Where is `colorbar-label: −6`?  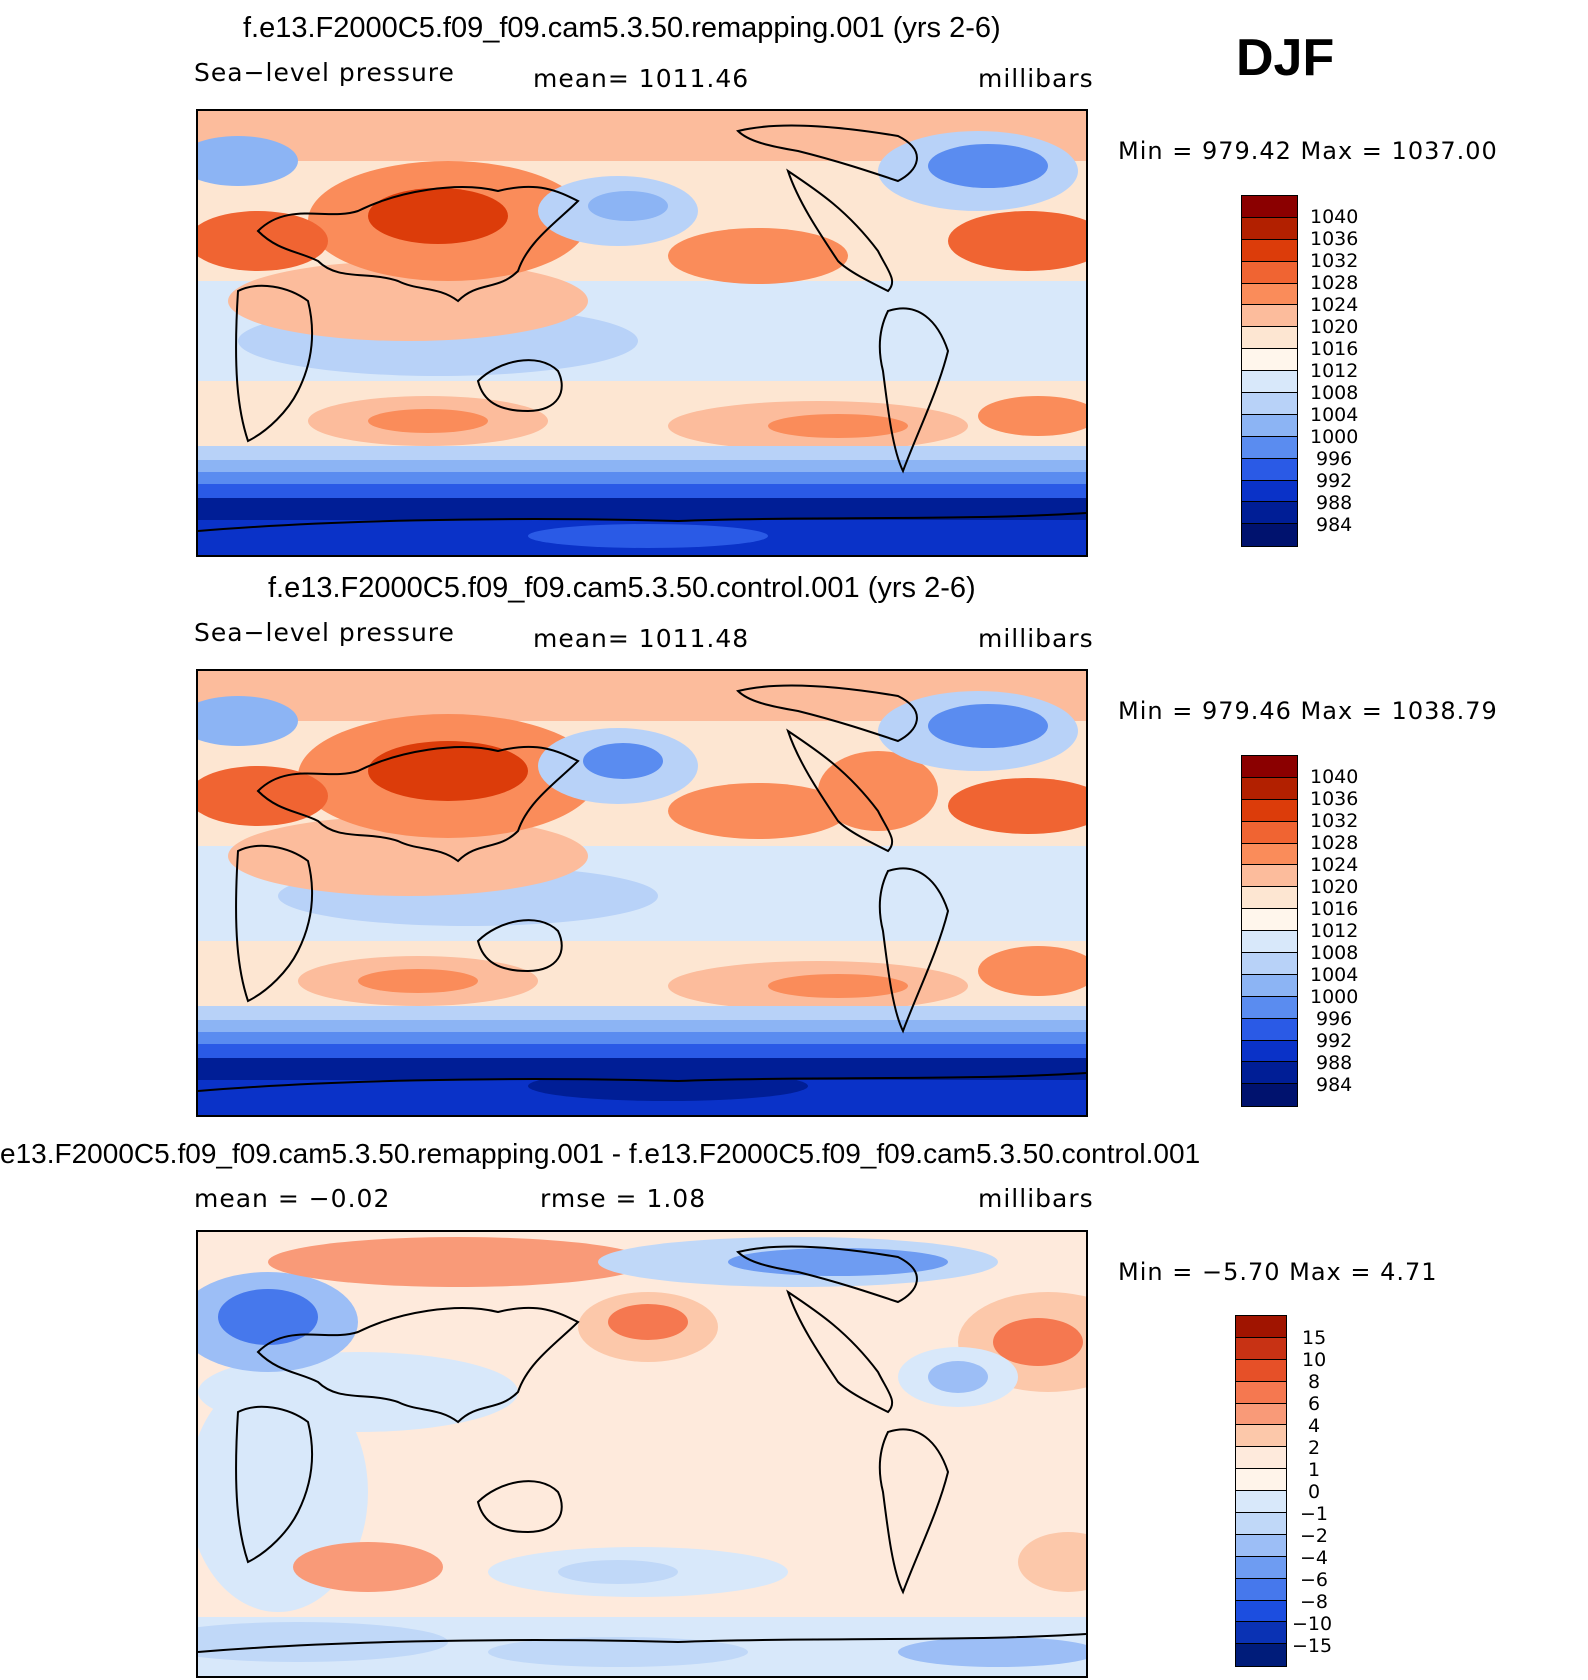
colorbar-label: −6 is located at coordinates (1314, 1580).